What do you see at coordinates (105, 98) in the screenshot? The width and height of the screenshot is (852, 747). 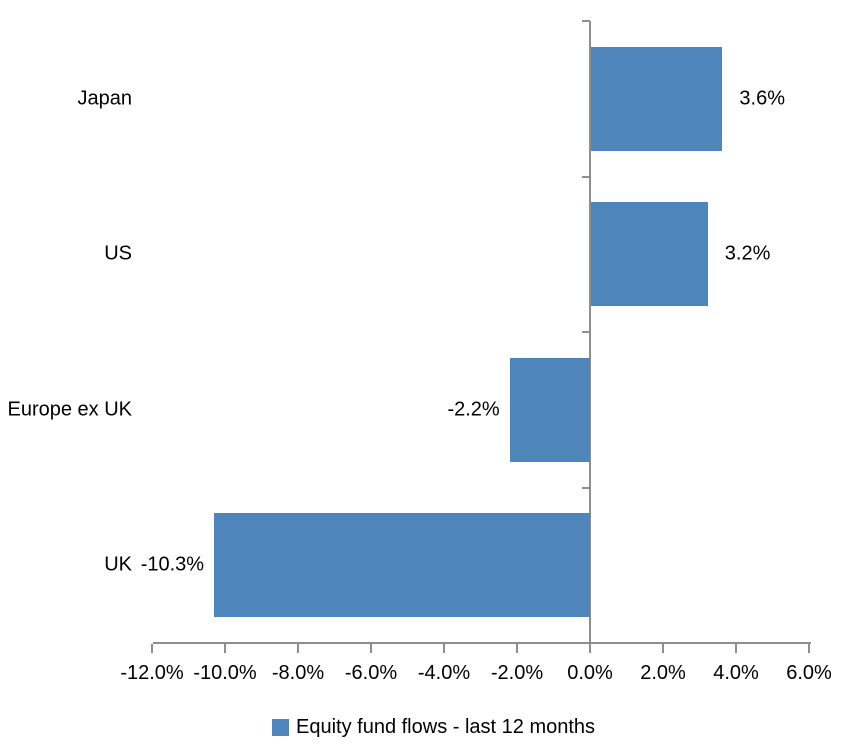 I see `category-label-japan: Japan` at bounding box center [105, 98].